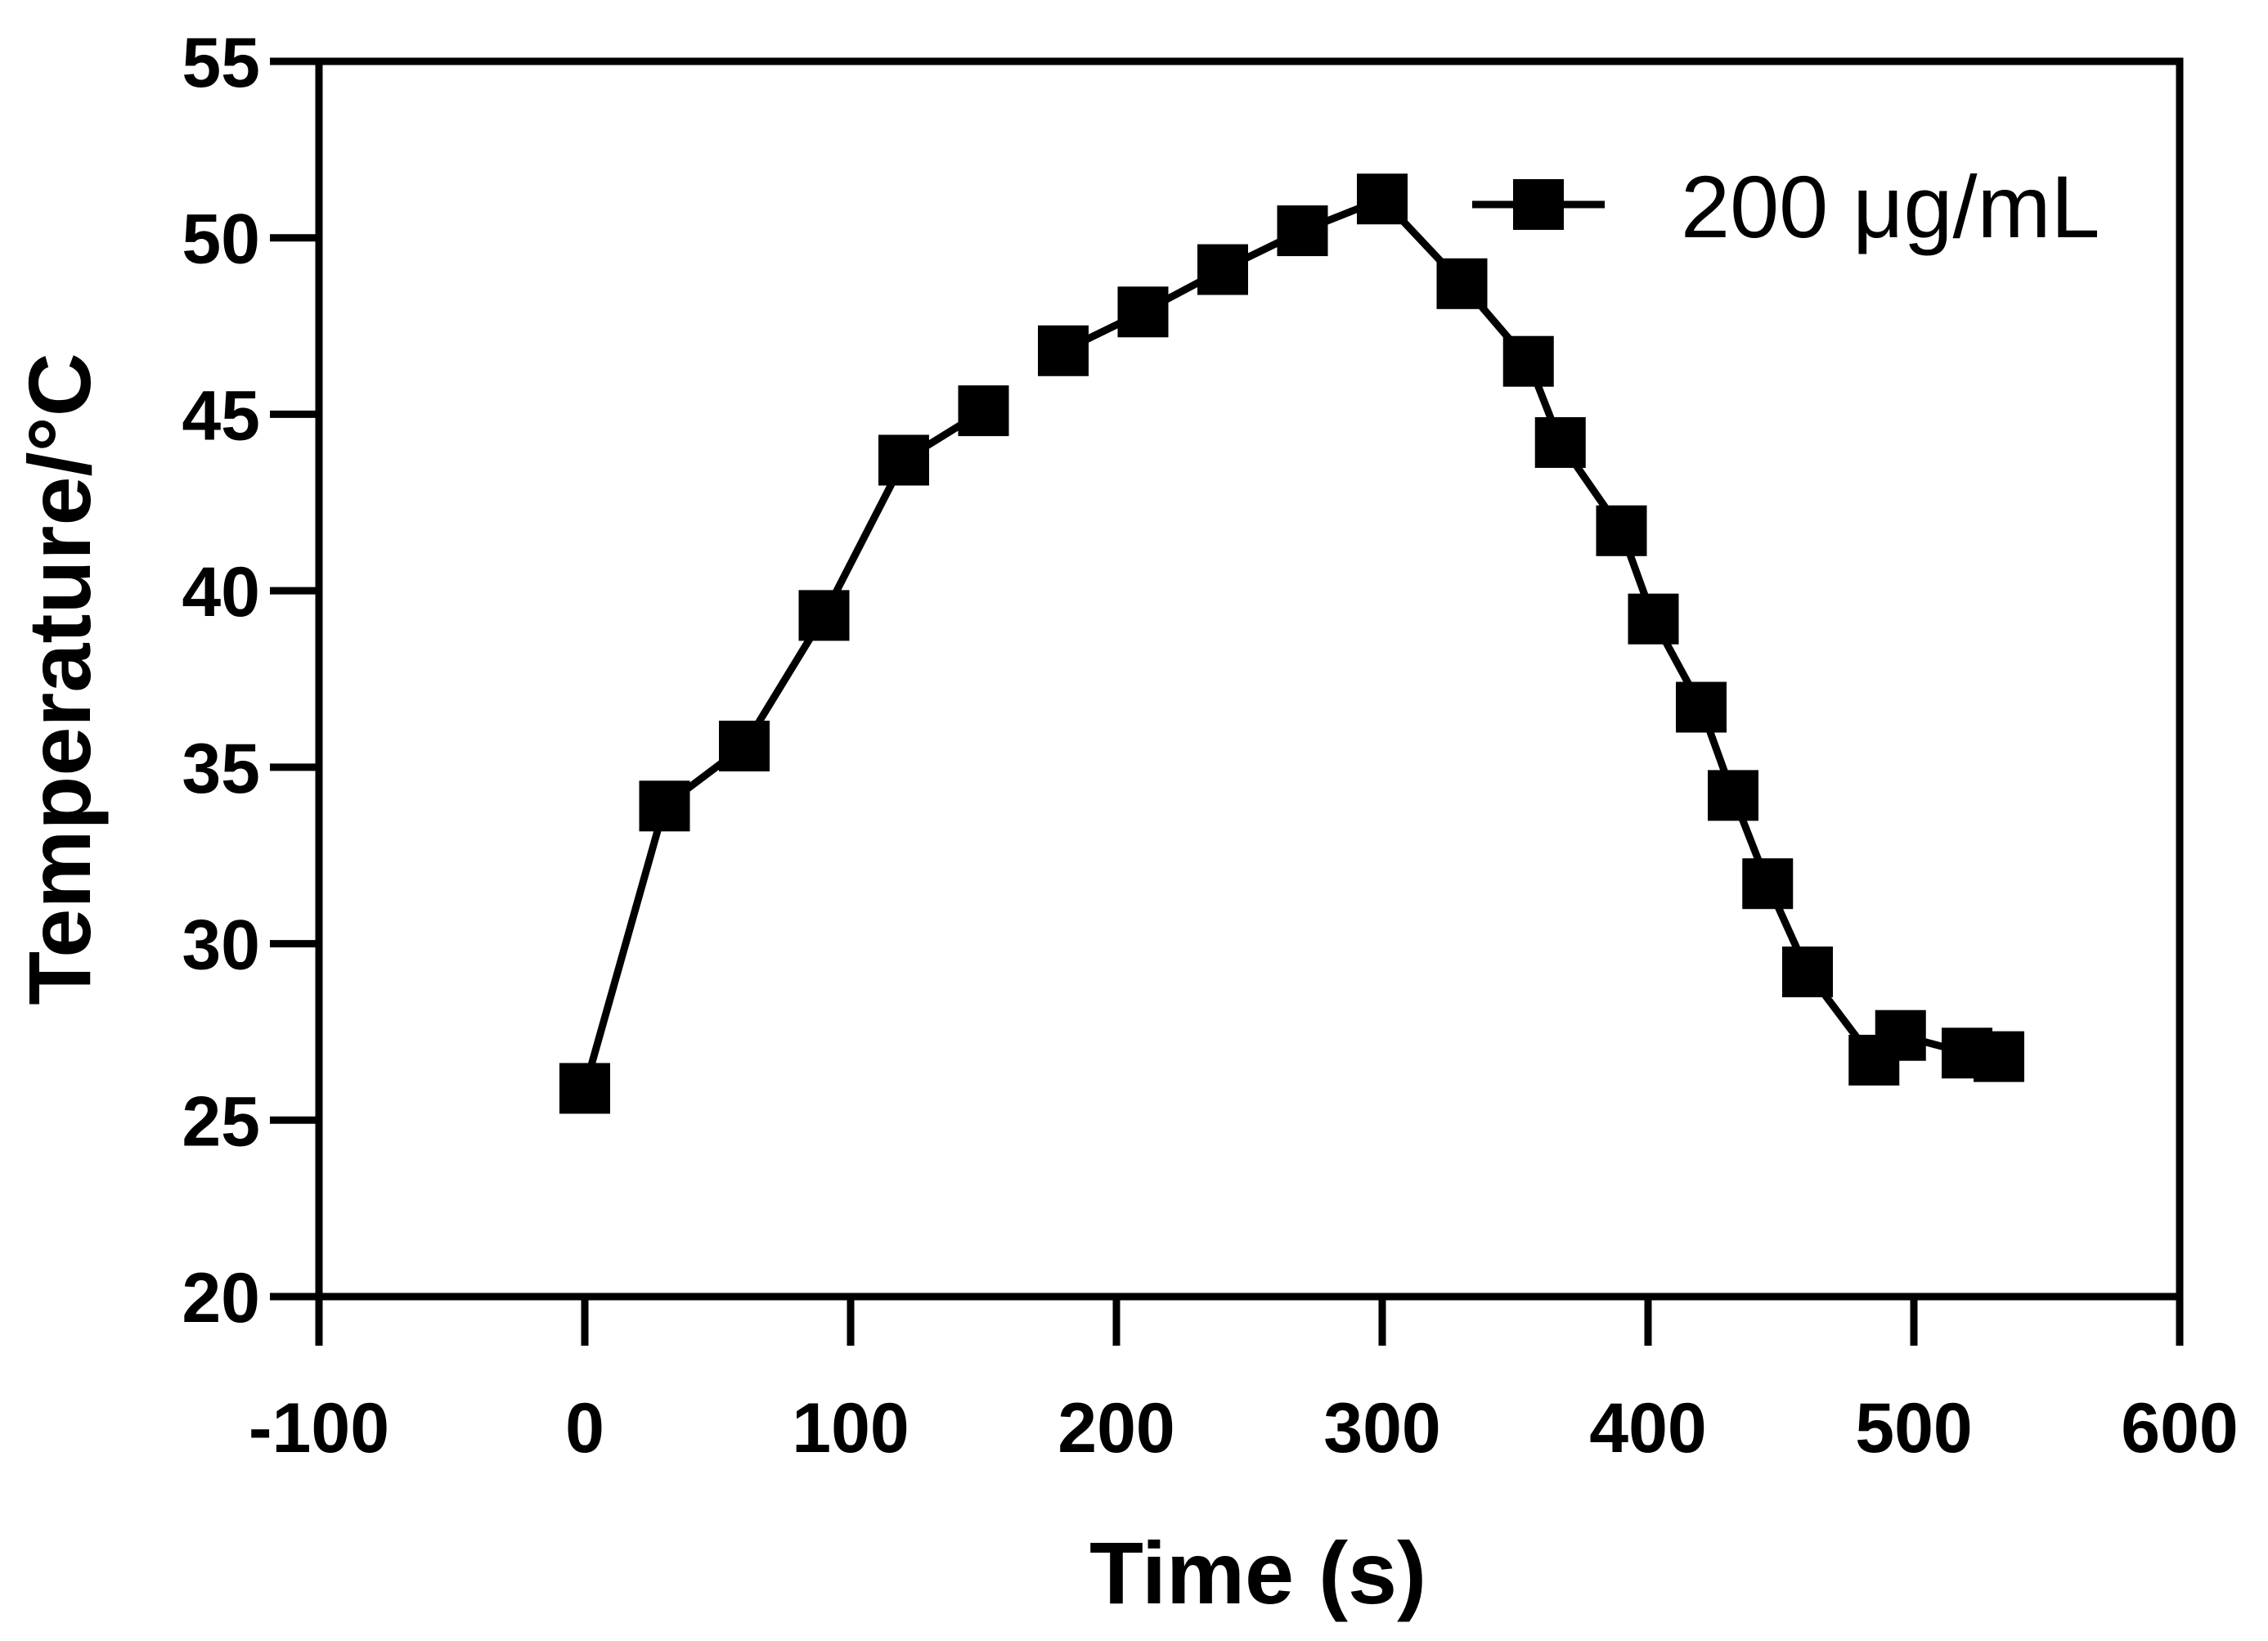 The height and width of the screenshot is (1641, 2268). I want to click on y-tick-label: 50, so click(221, 239).